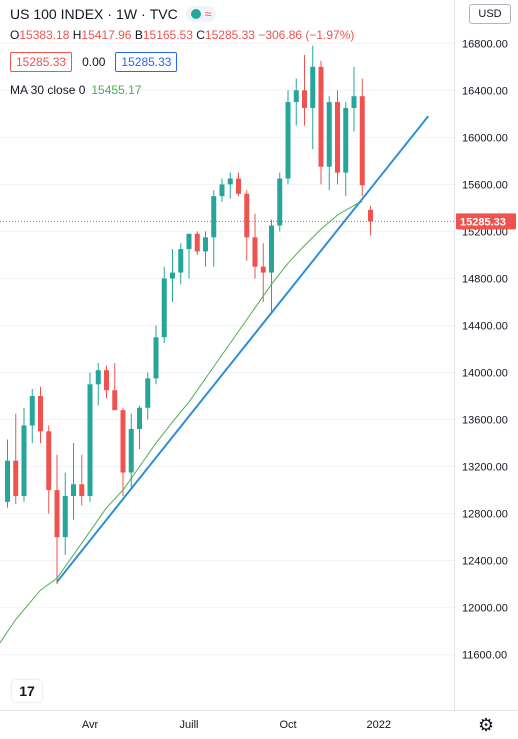  What do you see at coordinates (485, 232) in the screenshot?
I see `y-tick-label: 15200.00` at bounding box center [485, 232].